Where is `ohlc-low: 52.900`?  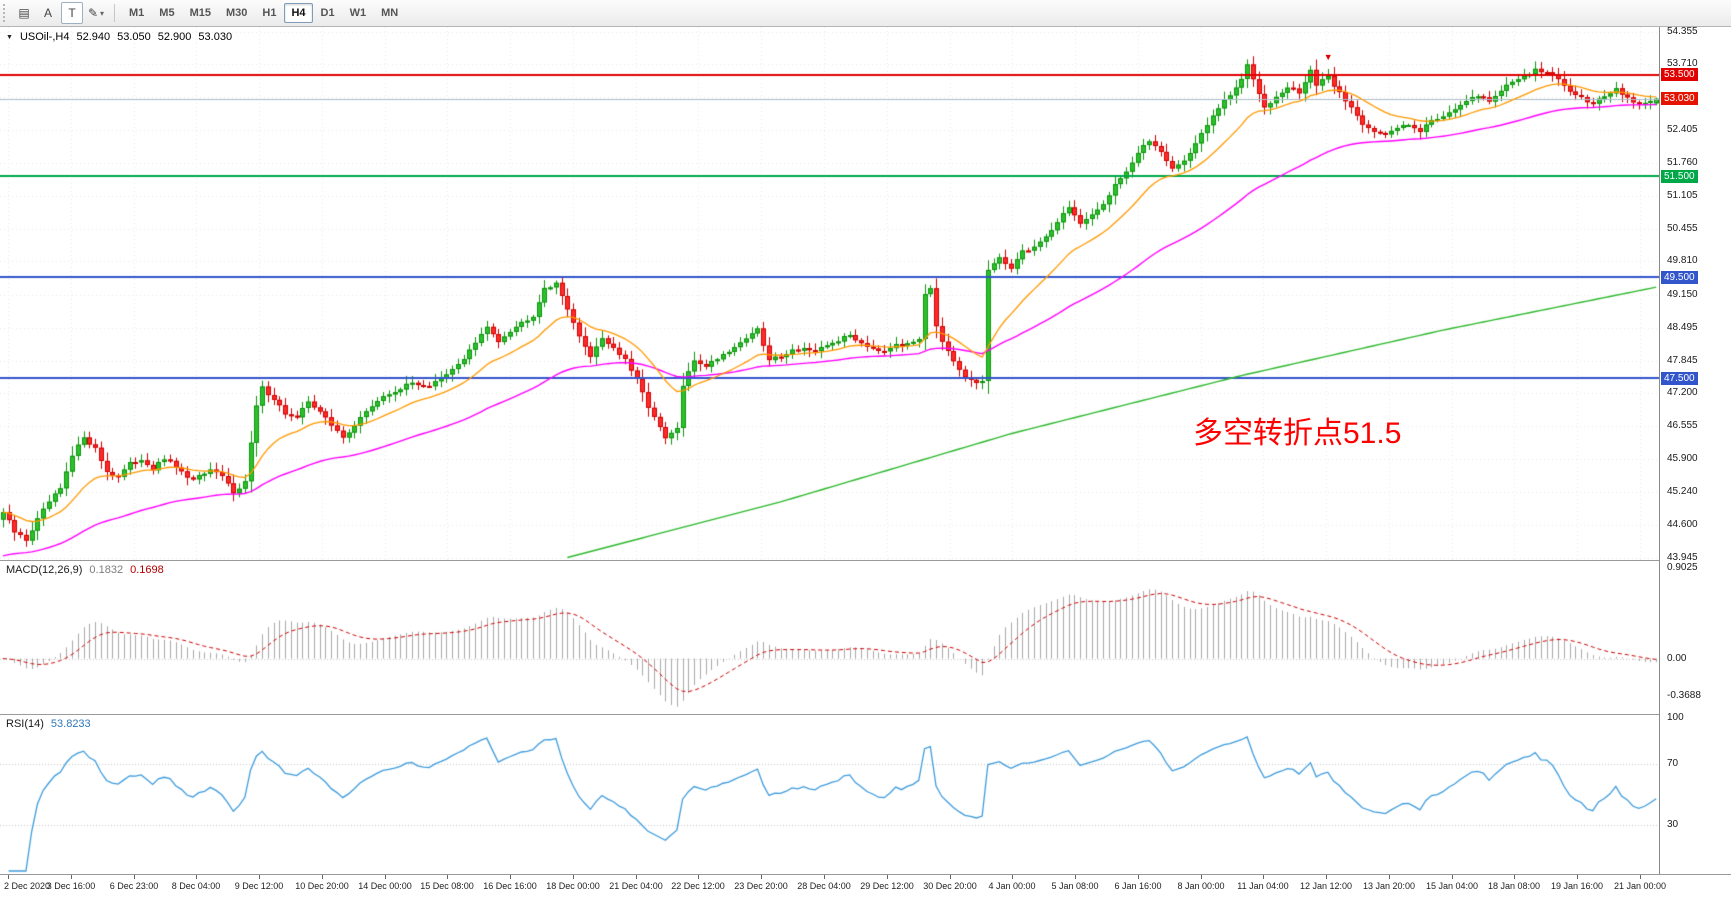 ohlc-low: 52.900 is located at coordinates (174, 37).